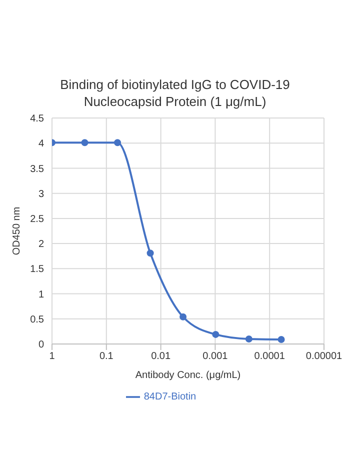  What do you see at coordinates (41, 345) in the screenshot?
I see `y-tick-label: 0` at bounding box center [41, 345].